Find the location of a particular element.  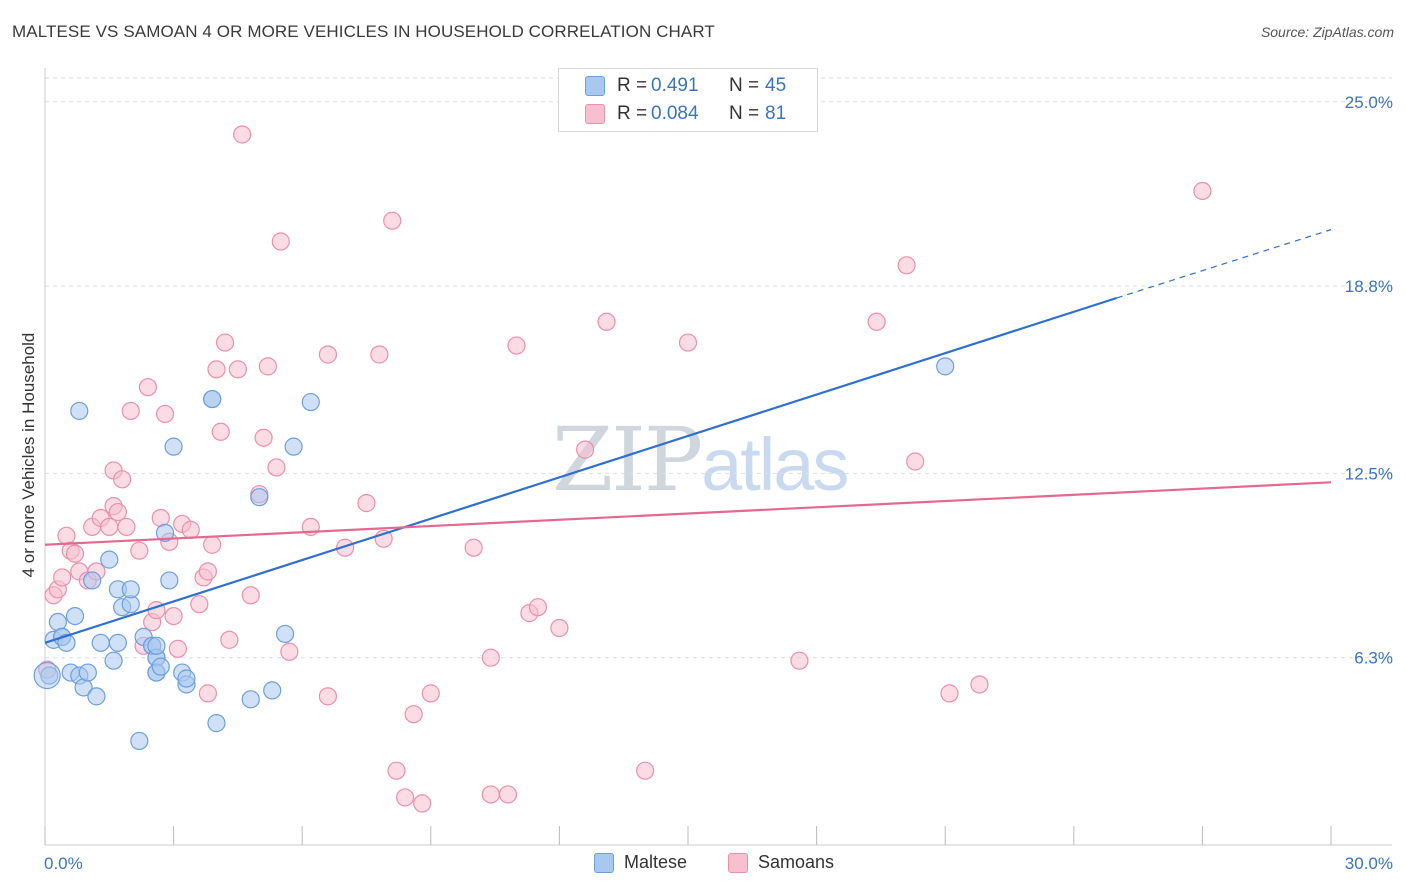

maltese-trendline-extension is located at coordinates (1224, 264).